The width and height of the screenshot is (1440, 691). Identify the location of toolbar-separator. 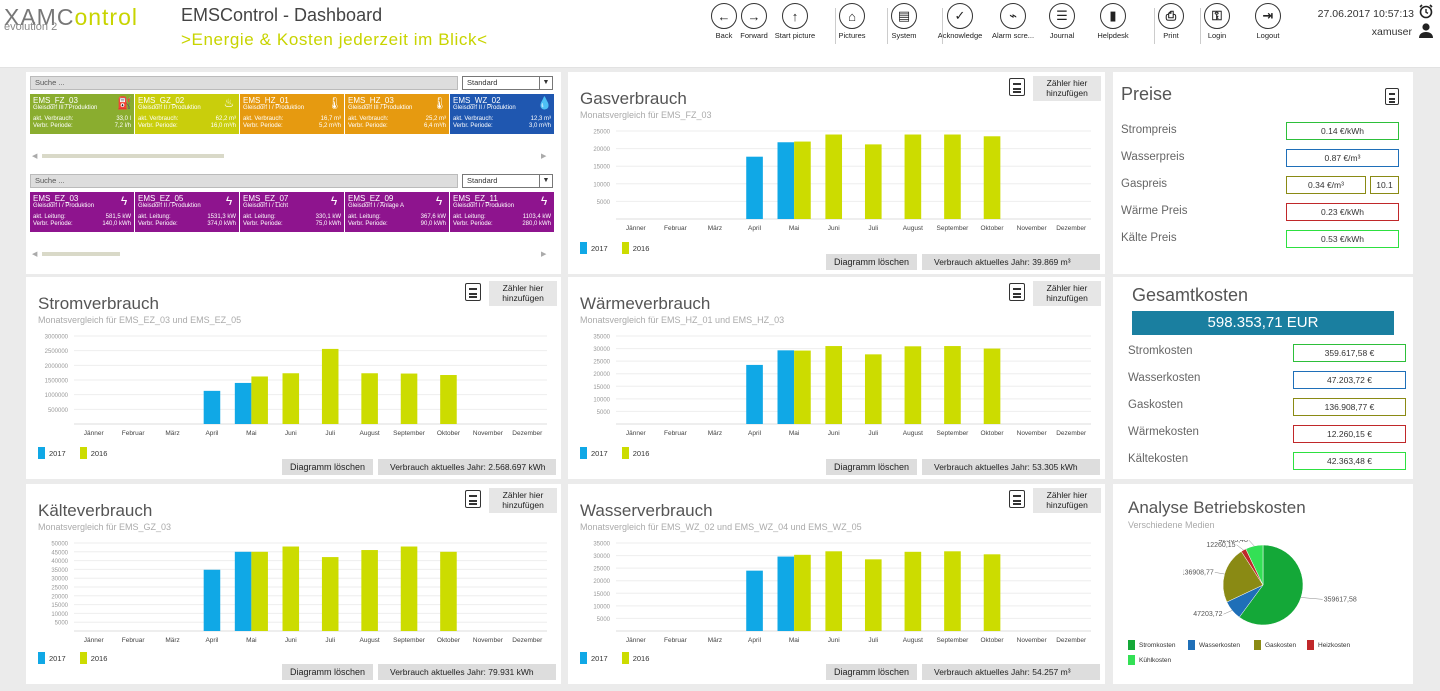
(942, 26).